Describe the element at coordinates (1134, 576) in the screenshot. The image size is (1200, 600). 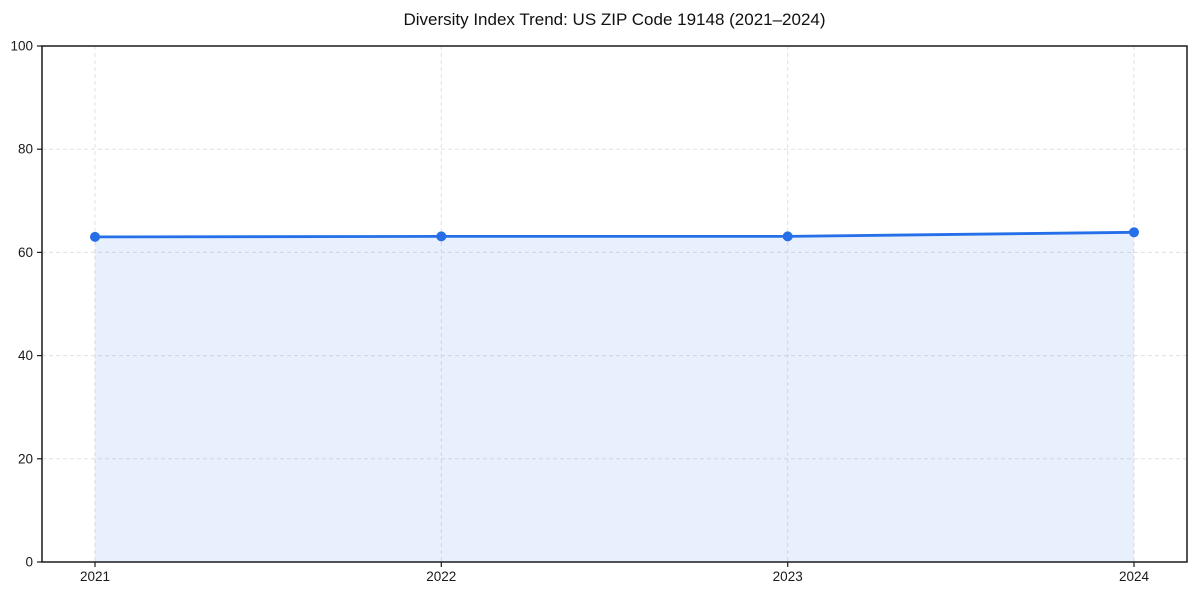
I see `x-tick-label: 2024` at that location.